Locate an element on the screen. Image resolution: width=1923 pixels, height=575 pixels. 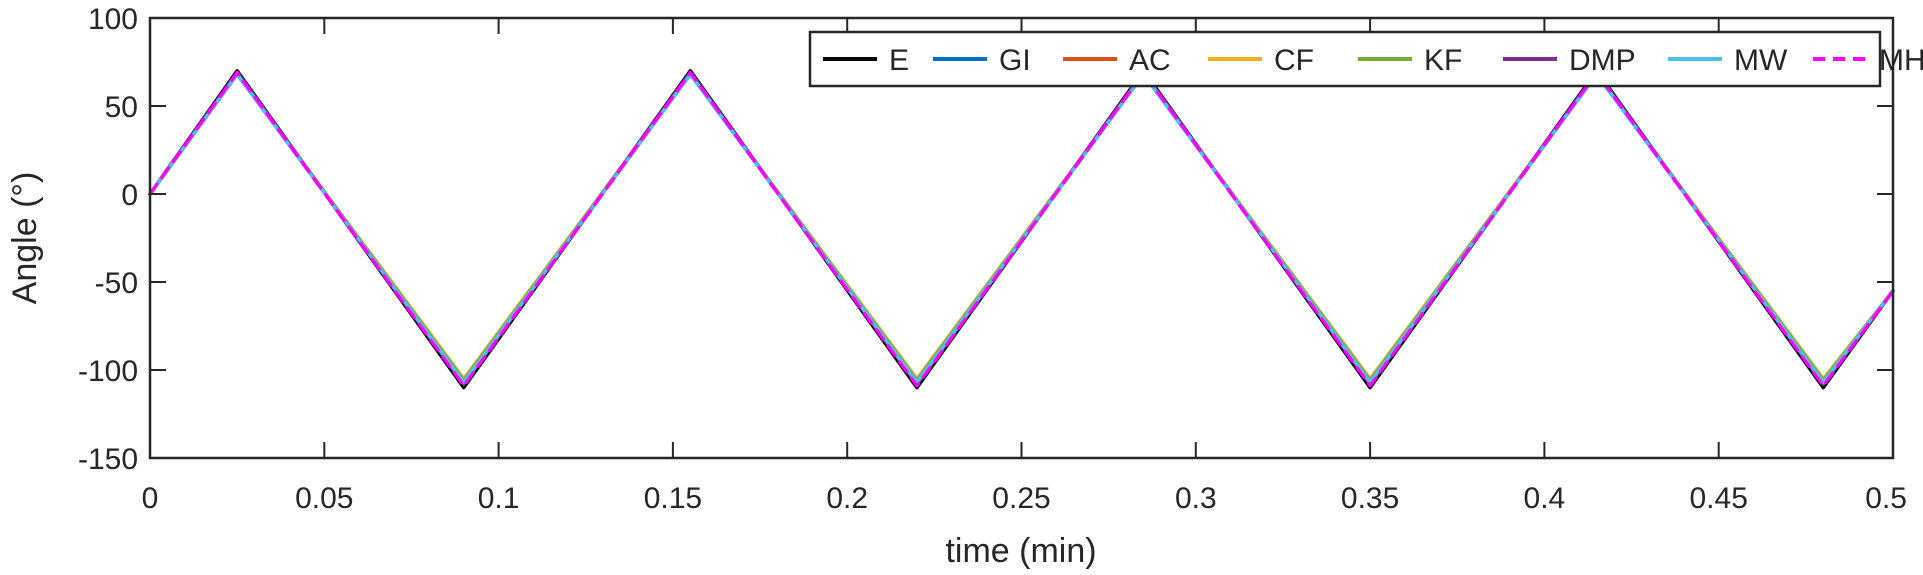
legend-label-gi: GI is located at coordinates (1015, 60).